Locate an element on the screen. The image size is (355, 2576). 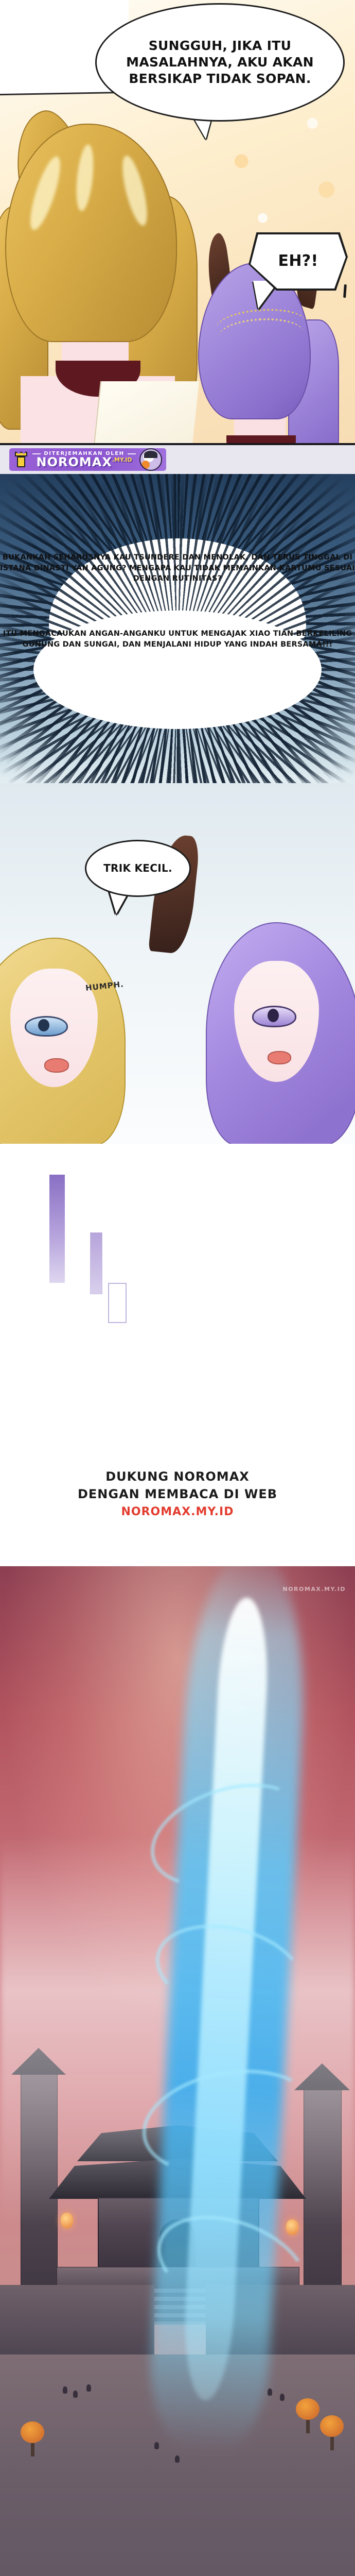
noromax-credit-inner: DITERJEMAHKAN OLEH NOROMAX.MY.ID is located at coordinates (87, 459).